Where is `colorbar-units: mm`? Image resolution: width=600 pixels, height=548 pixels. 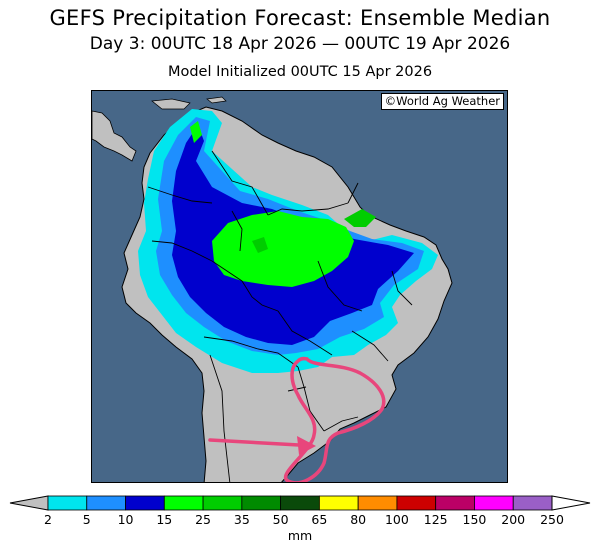 colorbar-units: mm is located at coordinates (300, 535).